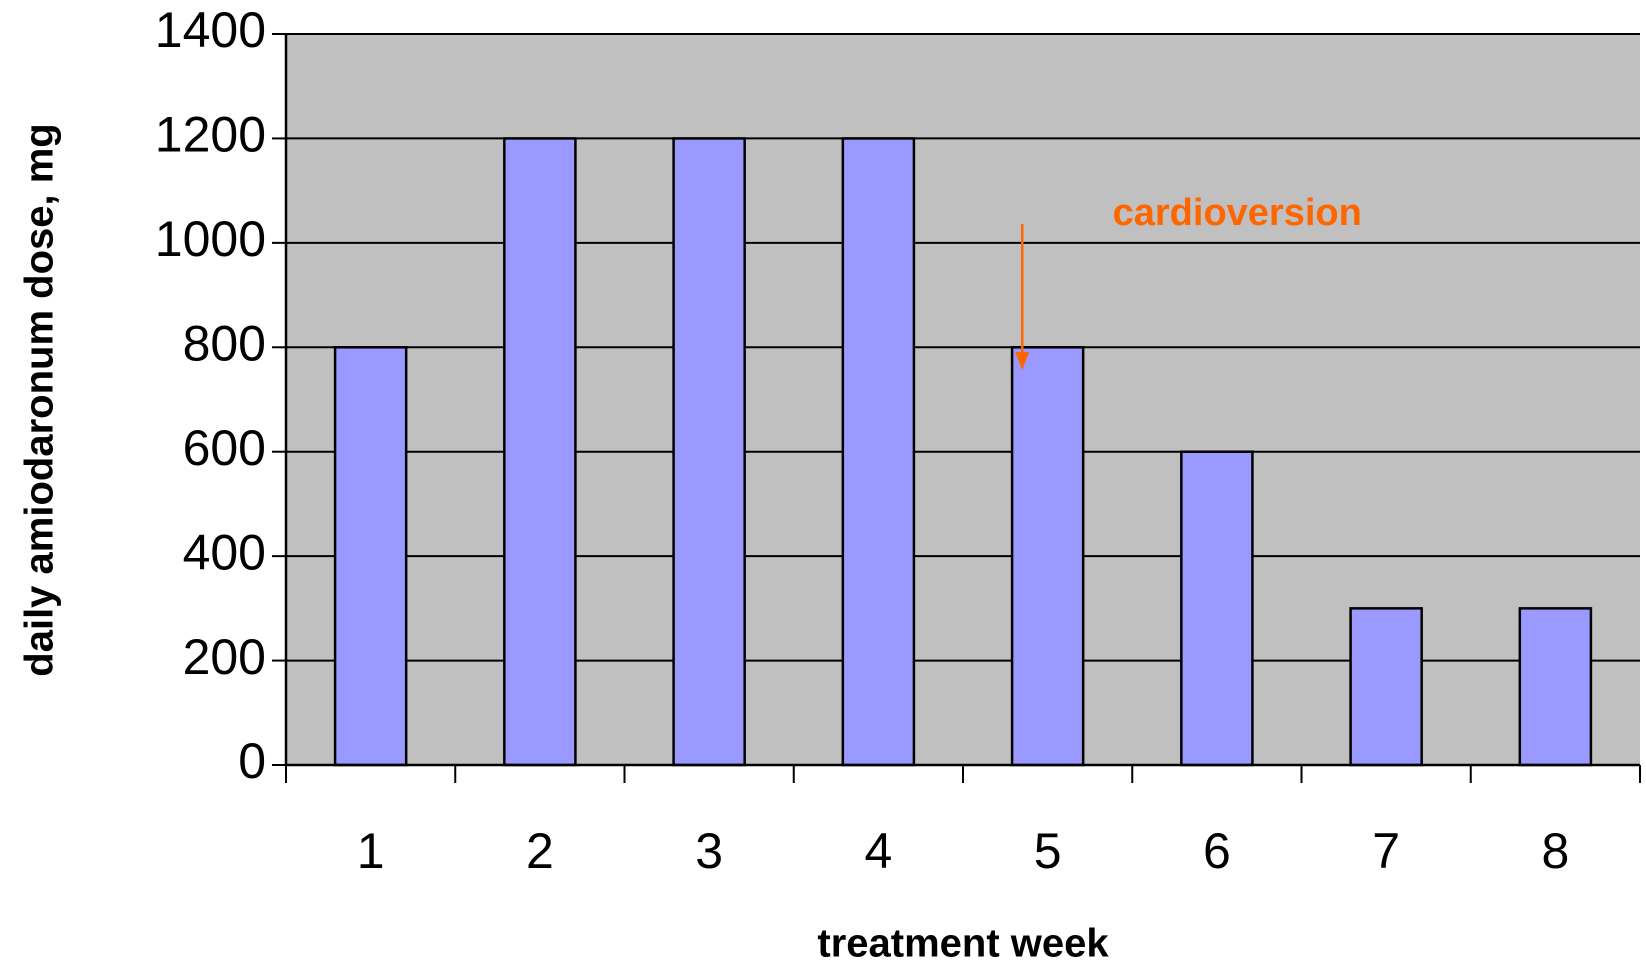 Image resolution: width=1646 pixels, height=965 pixels. I want to click on x-tick-label: 1, so click(371, 851).